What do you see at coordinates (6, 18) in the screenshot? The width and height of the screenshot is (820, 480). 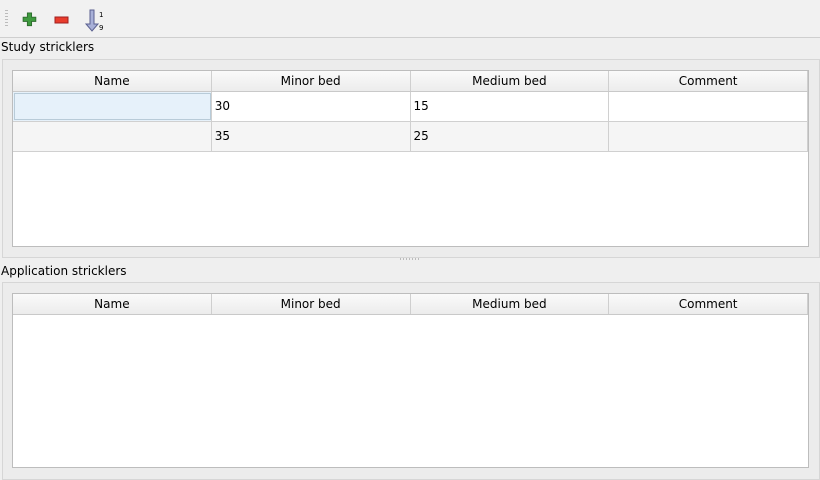 I see `toolbar-grip` at bounding box center [6, 18].